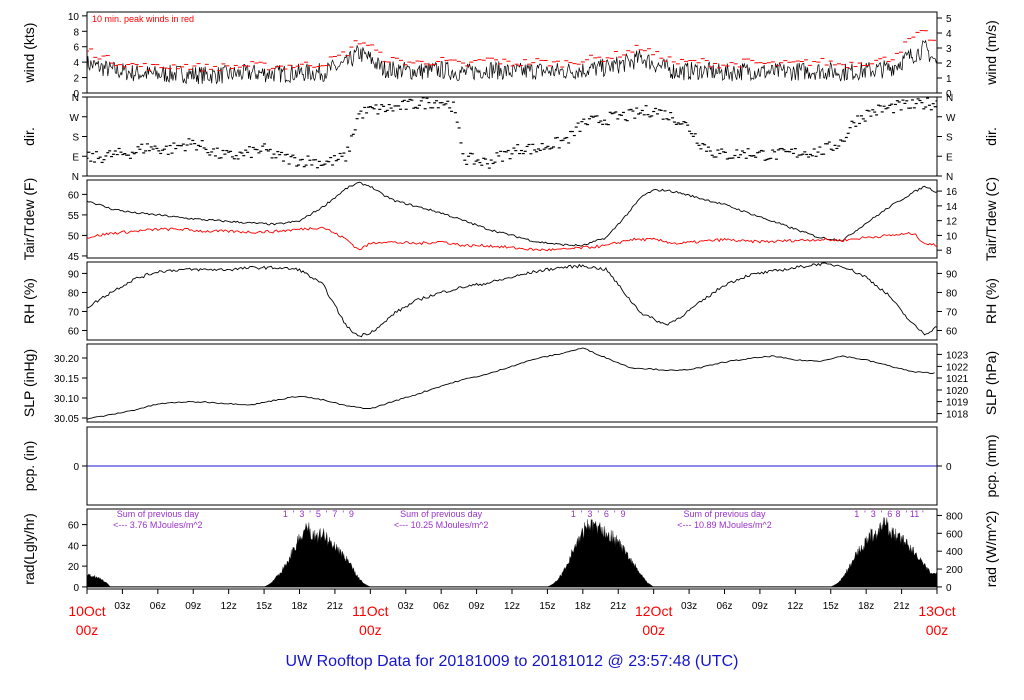  I want to click on rh-right-tick-label: 70, so click(952, 312).